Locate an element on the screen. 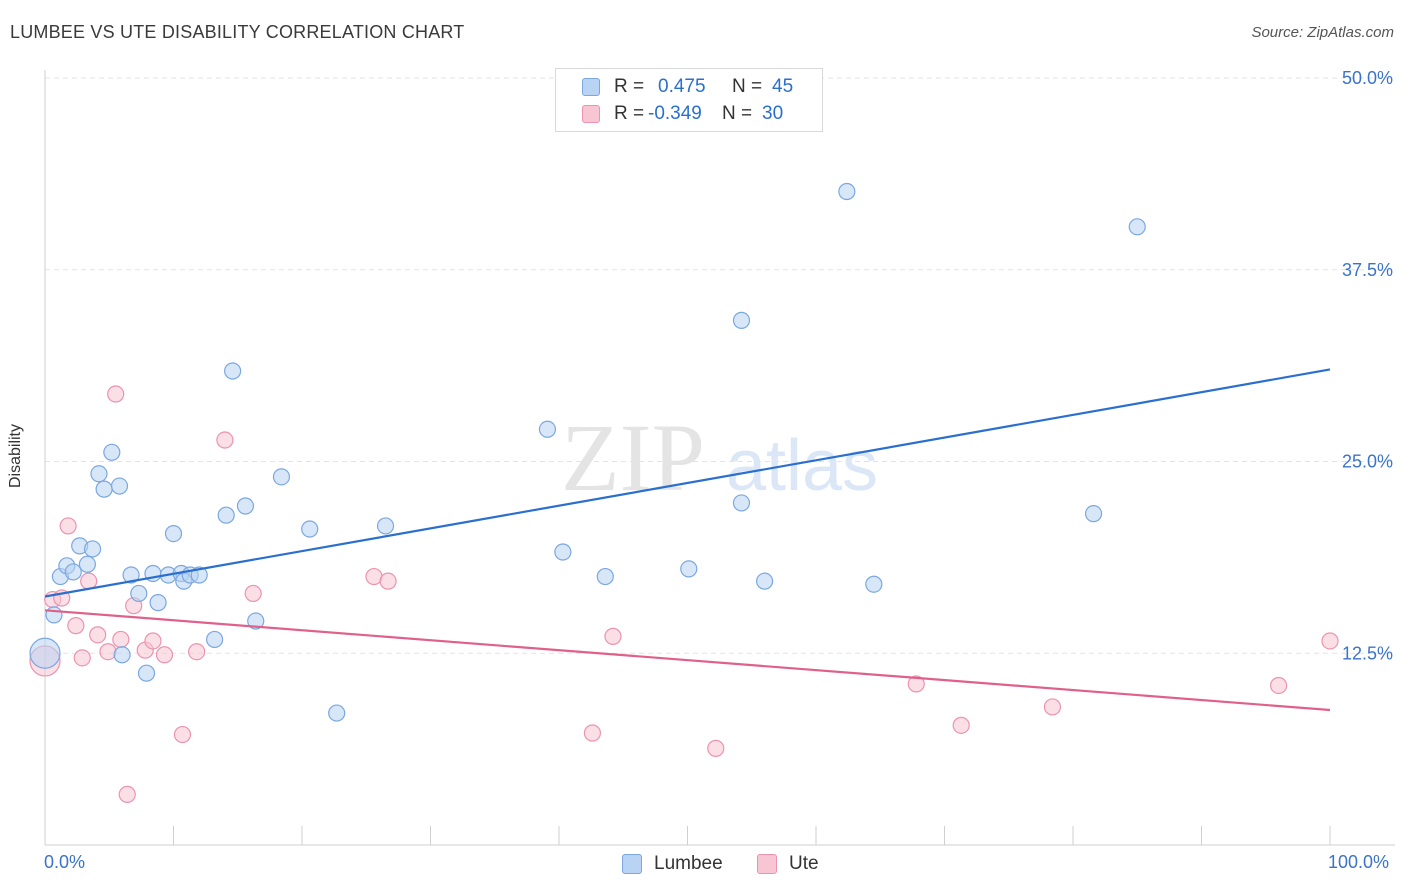 The image size is (1406, 892). legend-n-value: 30 is located at coordinates (773, 113).